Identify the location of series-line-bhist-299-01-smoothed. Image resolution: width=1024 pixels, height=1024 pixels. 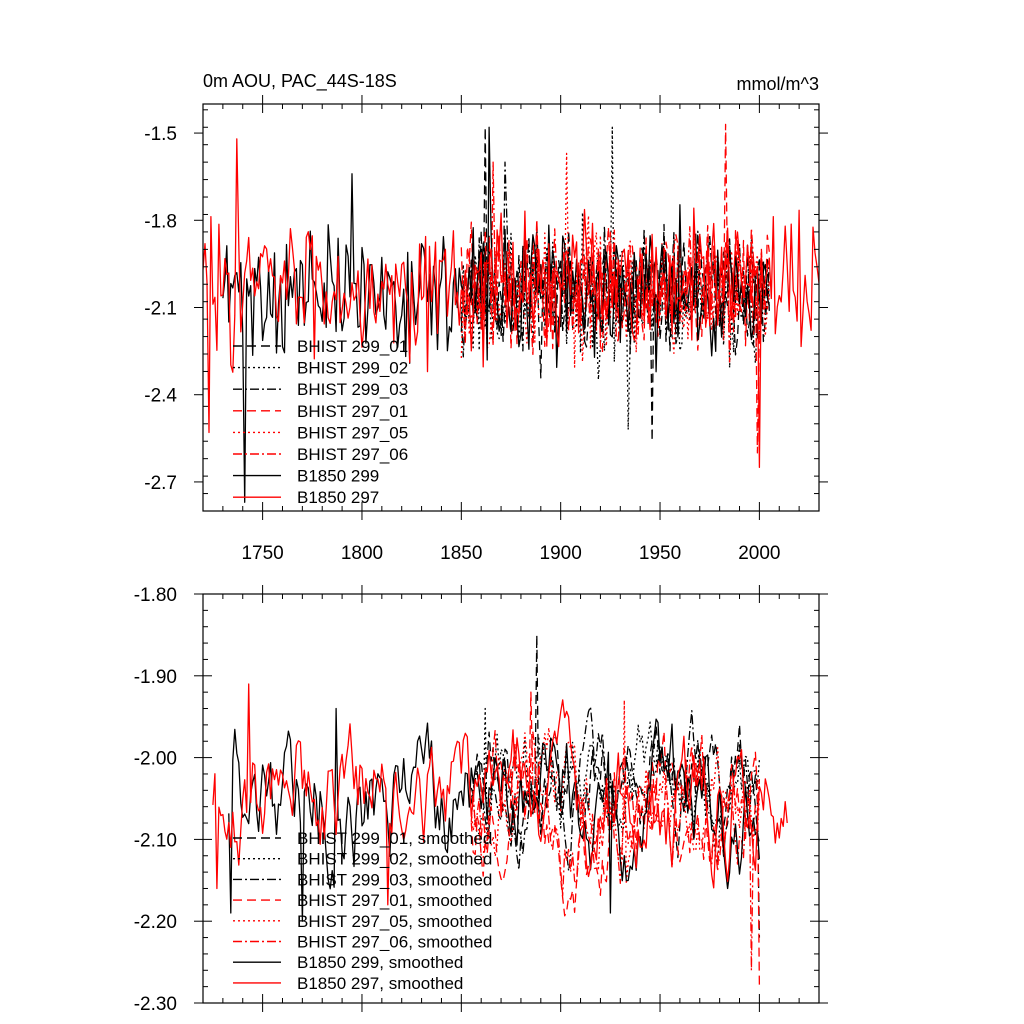
(615, 786).